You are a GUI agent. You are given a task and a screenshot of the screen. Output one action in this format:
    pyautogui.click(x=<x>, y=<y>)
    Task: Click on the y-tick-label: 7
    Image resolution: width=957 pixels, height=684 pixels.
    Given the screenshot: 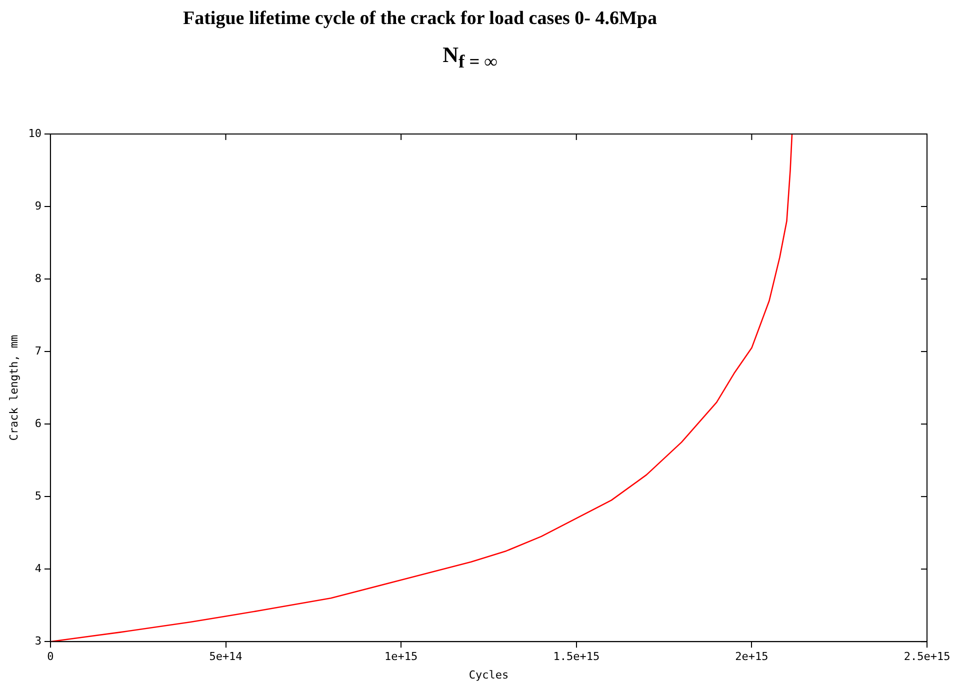 What is the action you would take?
    pyautogui.click(x=38, y=351)
    